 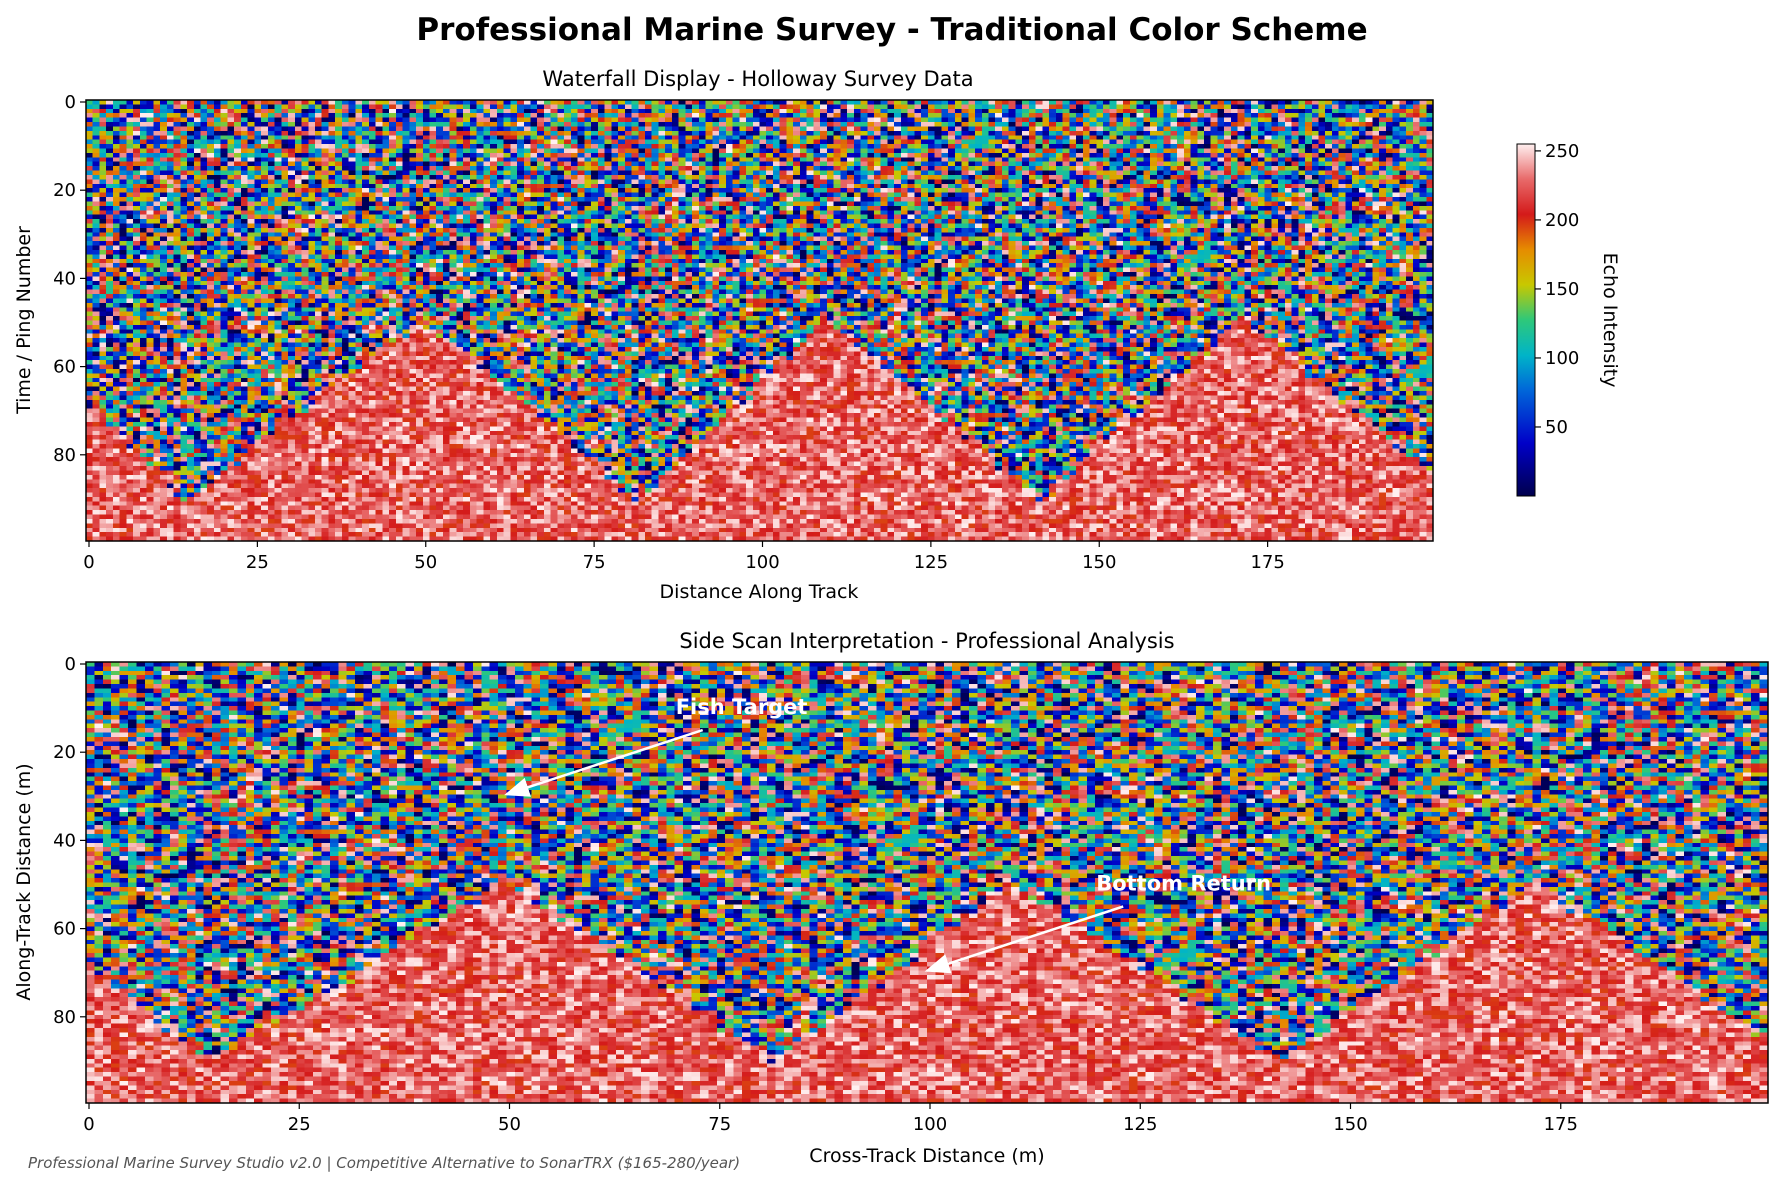 What do you see at coordinates (64, 367) in the screenshot?
I see `waterfall-ytick-label: 60` at bounding box center [64, 367].